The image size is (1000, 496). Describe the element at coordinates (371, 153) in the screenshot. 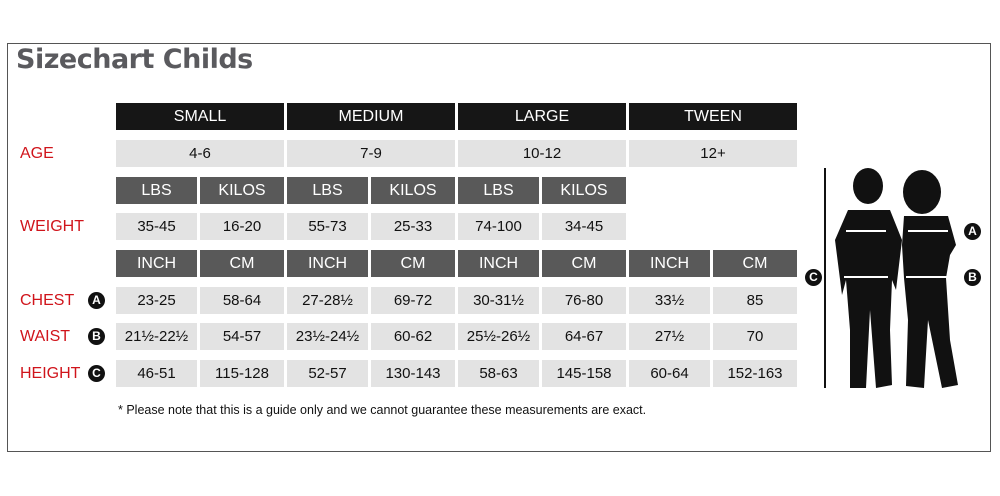

I see `age-cell: 7-9` at that location.